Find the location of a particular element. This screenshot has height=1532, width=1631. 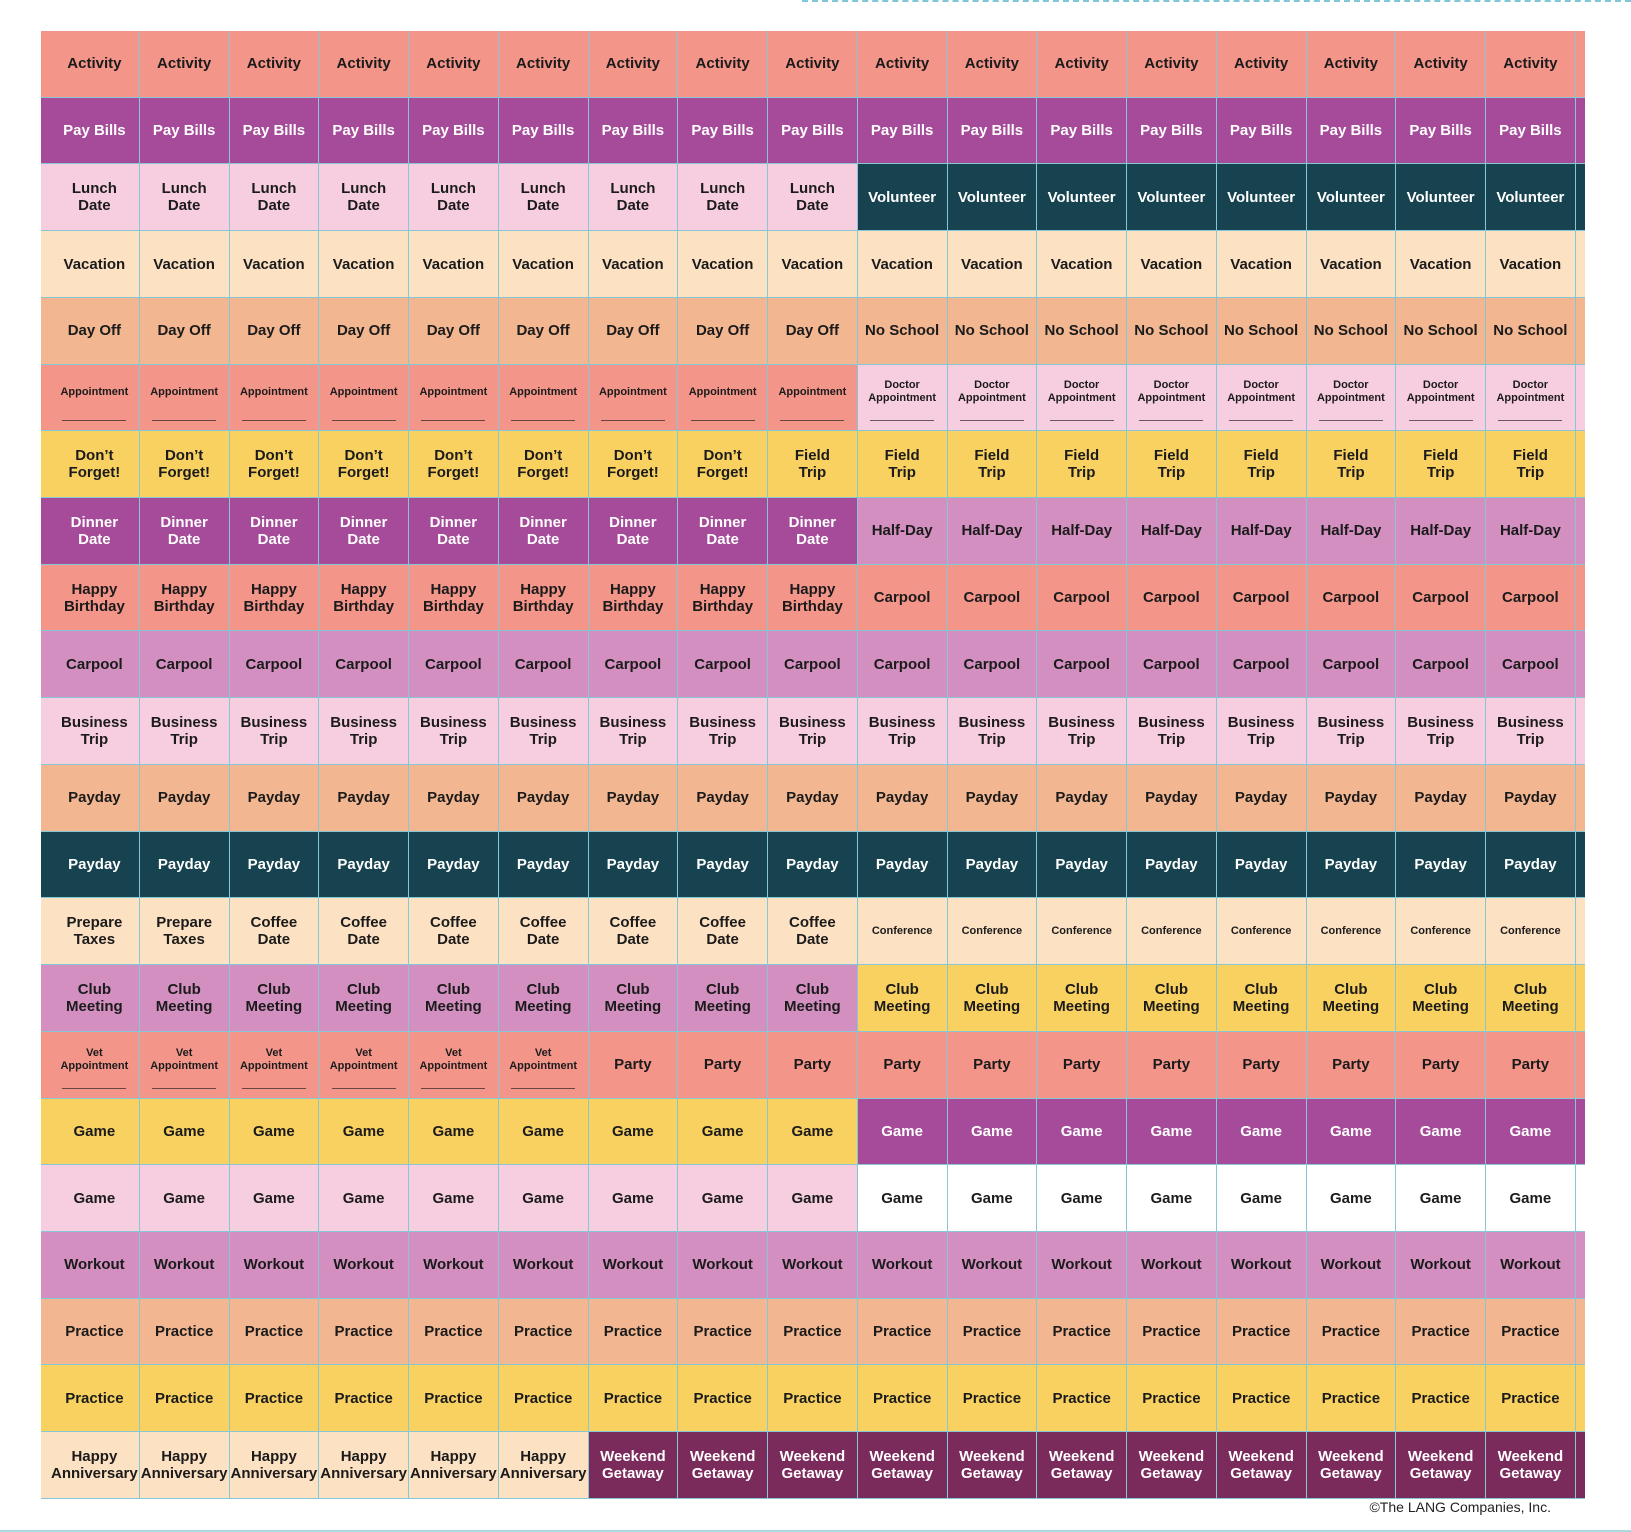

sticker-coffee-date: Coffee Date is located at coordinates (454, 932).